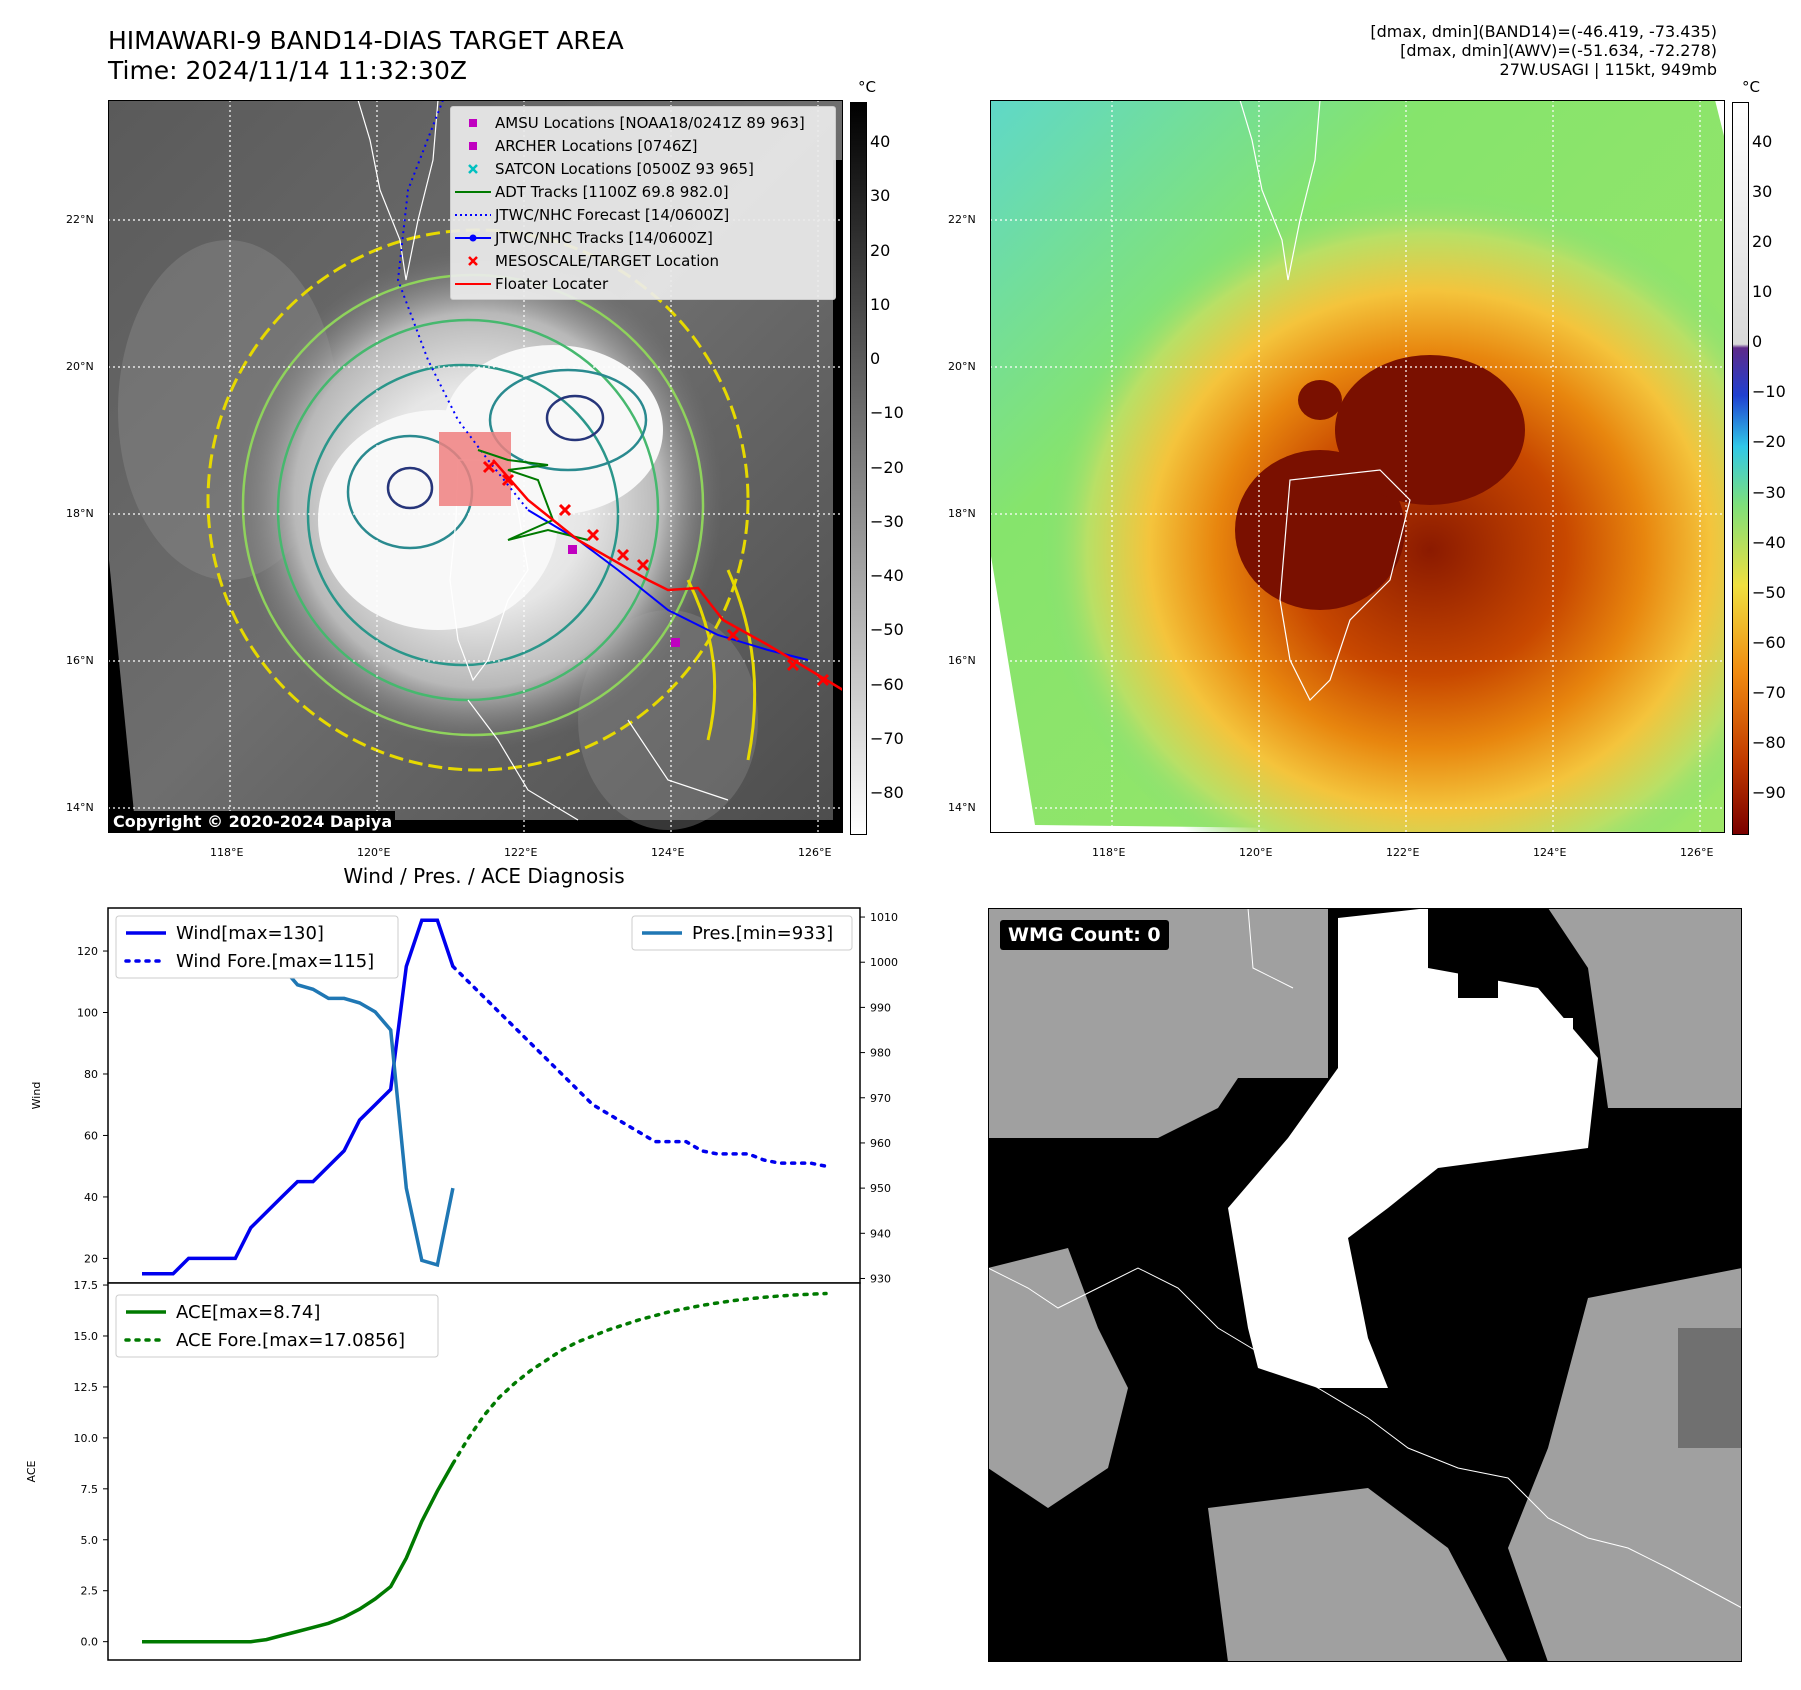 This screenshot has width=1801, height=1690. What do you see at coordinates (962, 807) in the screenshot?
I see `lat-label: 14°N` at bounding box center [962, 807].